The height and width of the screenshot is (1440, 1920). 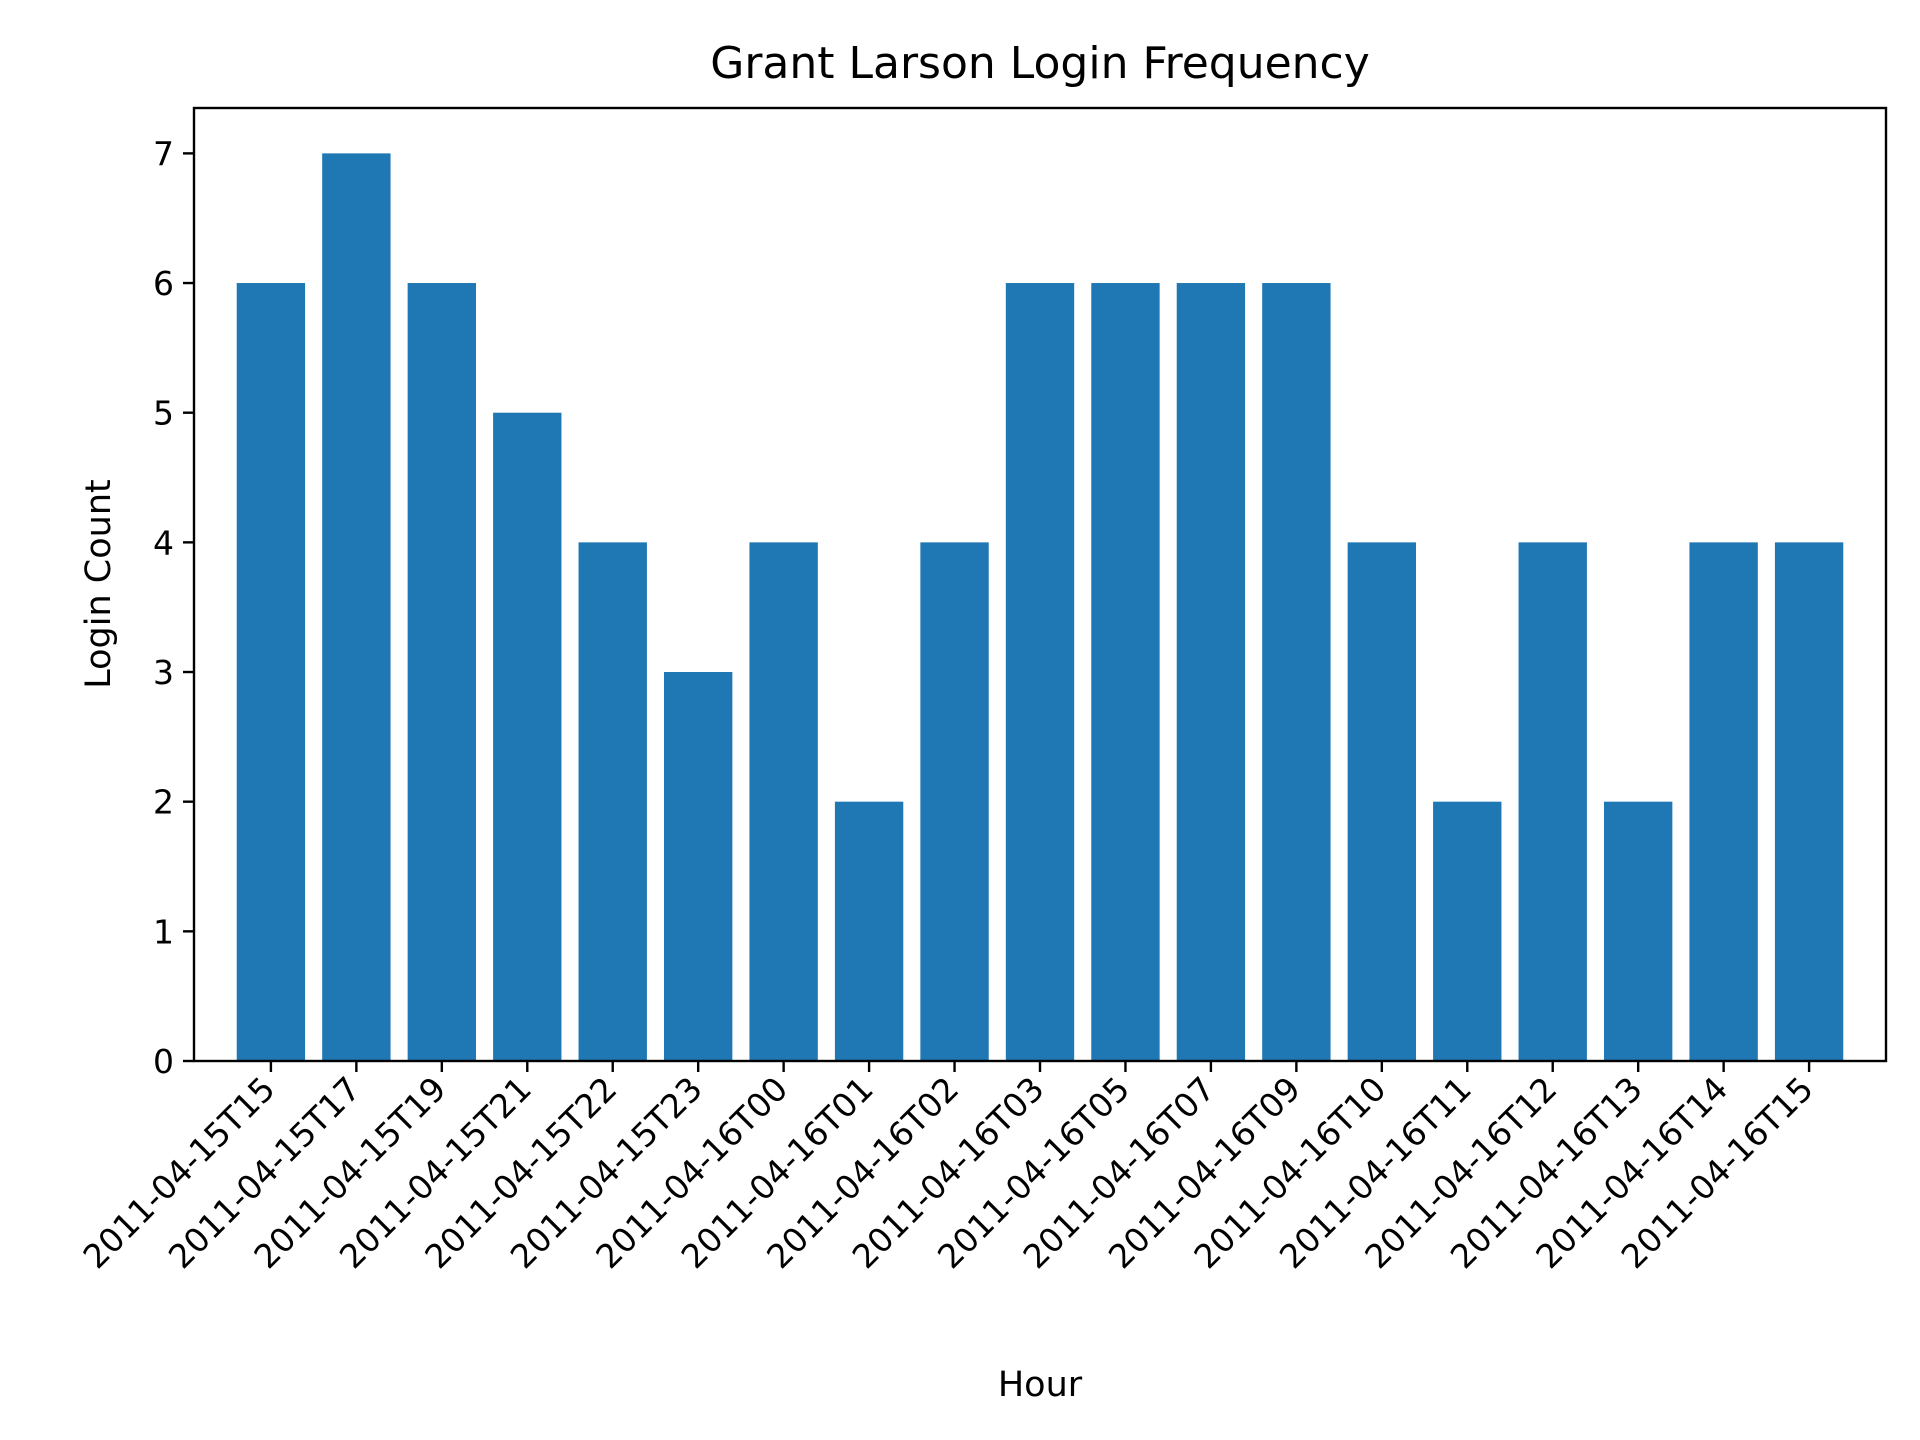 What do you see at coordinates (99, 584) in the screenshot?
I see `y-axis-label: Login Count` at bounding box center [99, 584].